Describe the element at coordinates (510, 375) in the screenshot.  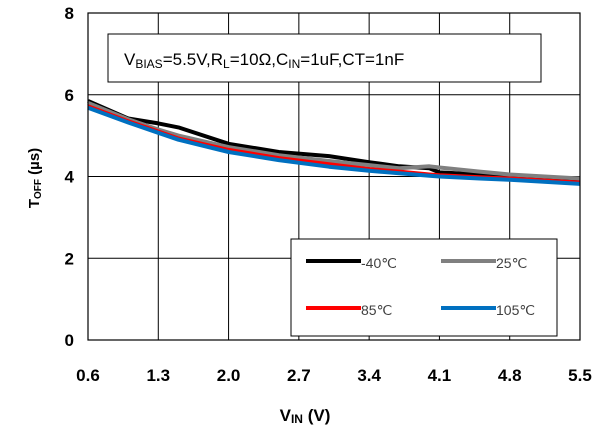
I see `x-tick-label: 4.8` at that location.